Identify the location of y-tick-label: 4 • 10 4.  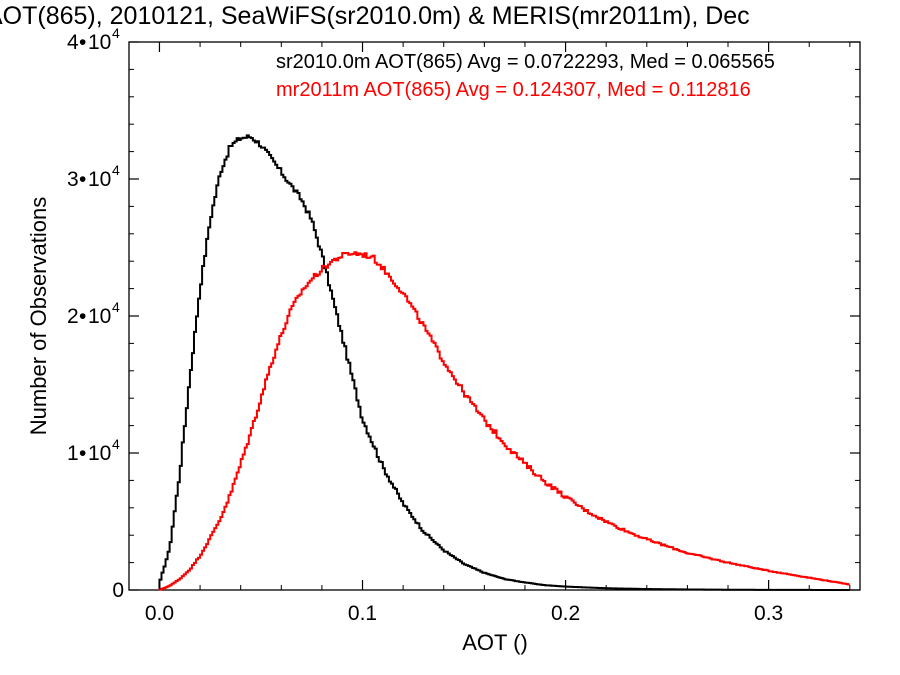
(93, 39).